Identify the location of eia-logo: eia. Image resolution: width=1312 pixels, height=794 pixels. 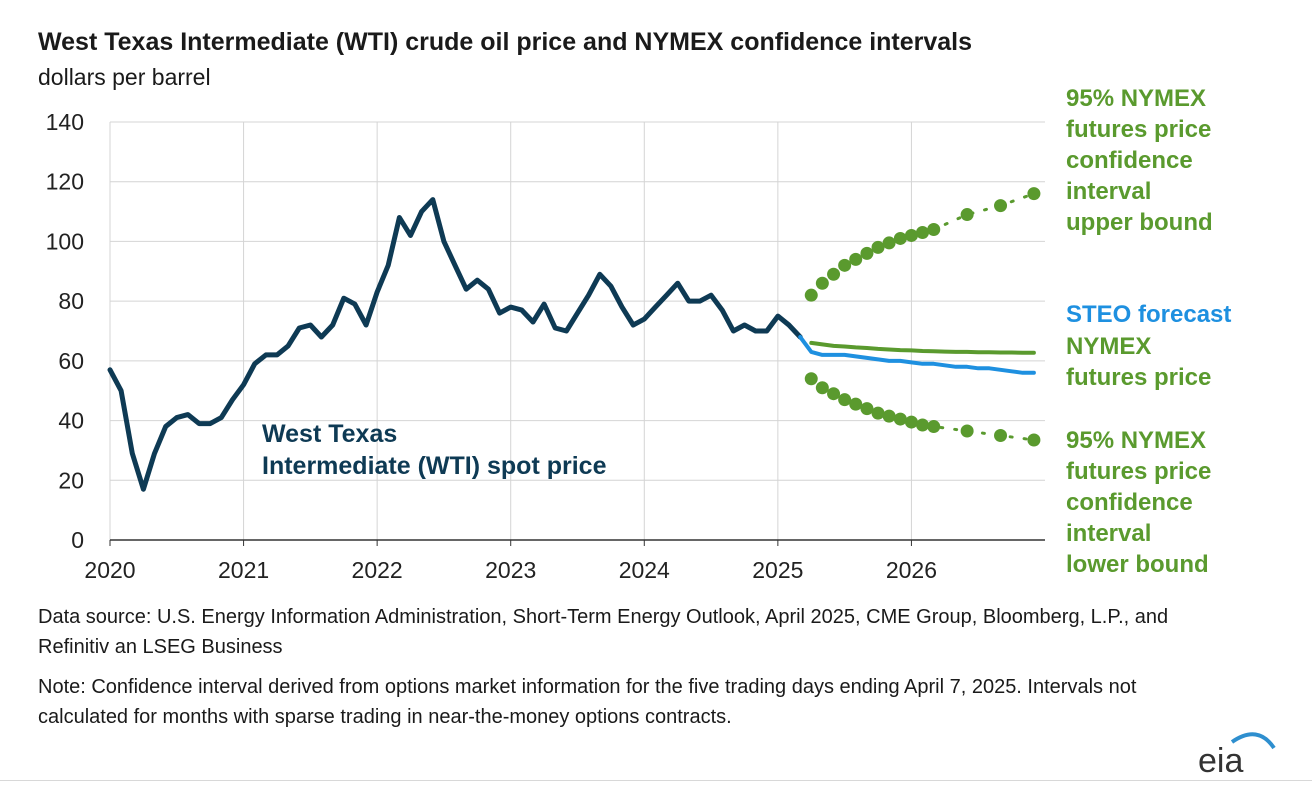
(1237, 756).